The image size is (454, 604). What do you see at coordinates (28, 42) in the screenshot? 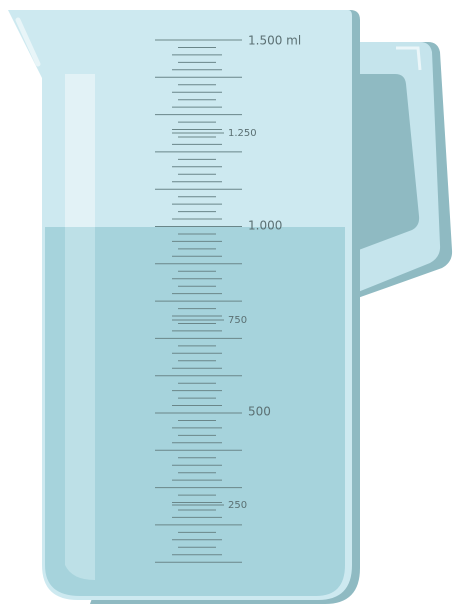
I see `spout-highlight` at bounding box center [28, 42].